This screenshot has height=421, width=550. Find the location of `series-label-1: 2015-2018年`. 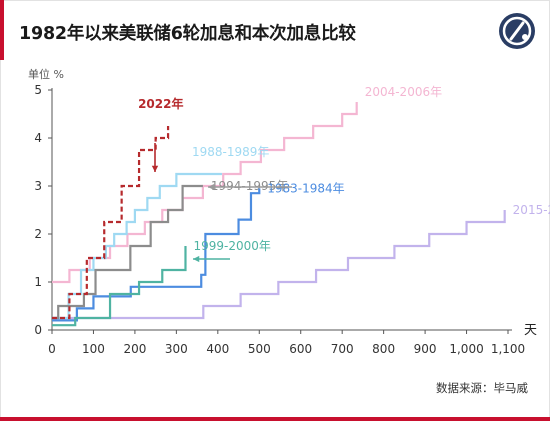

series-label-1: 2015-2018年 is located at coordinates (531, 210).